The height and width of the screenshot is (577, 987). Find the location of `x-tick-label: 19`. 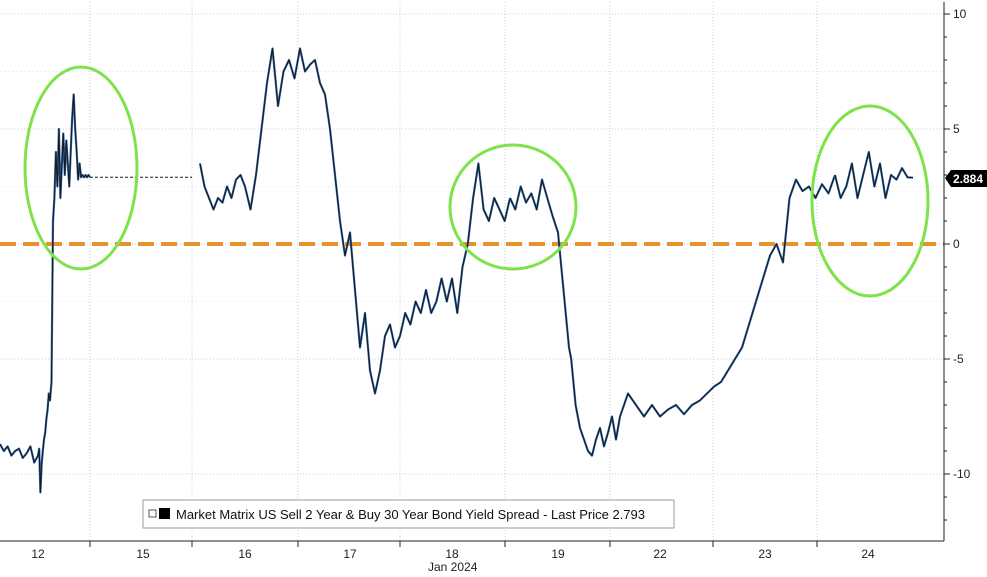

x-tick-label: 19 is located at coordinates (558, 554).